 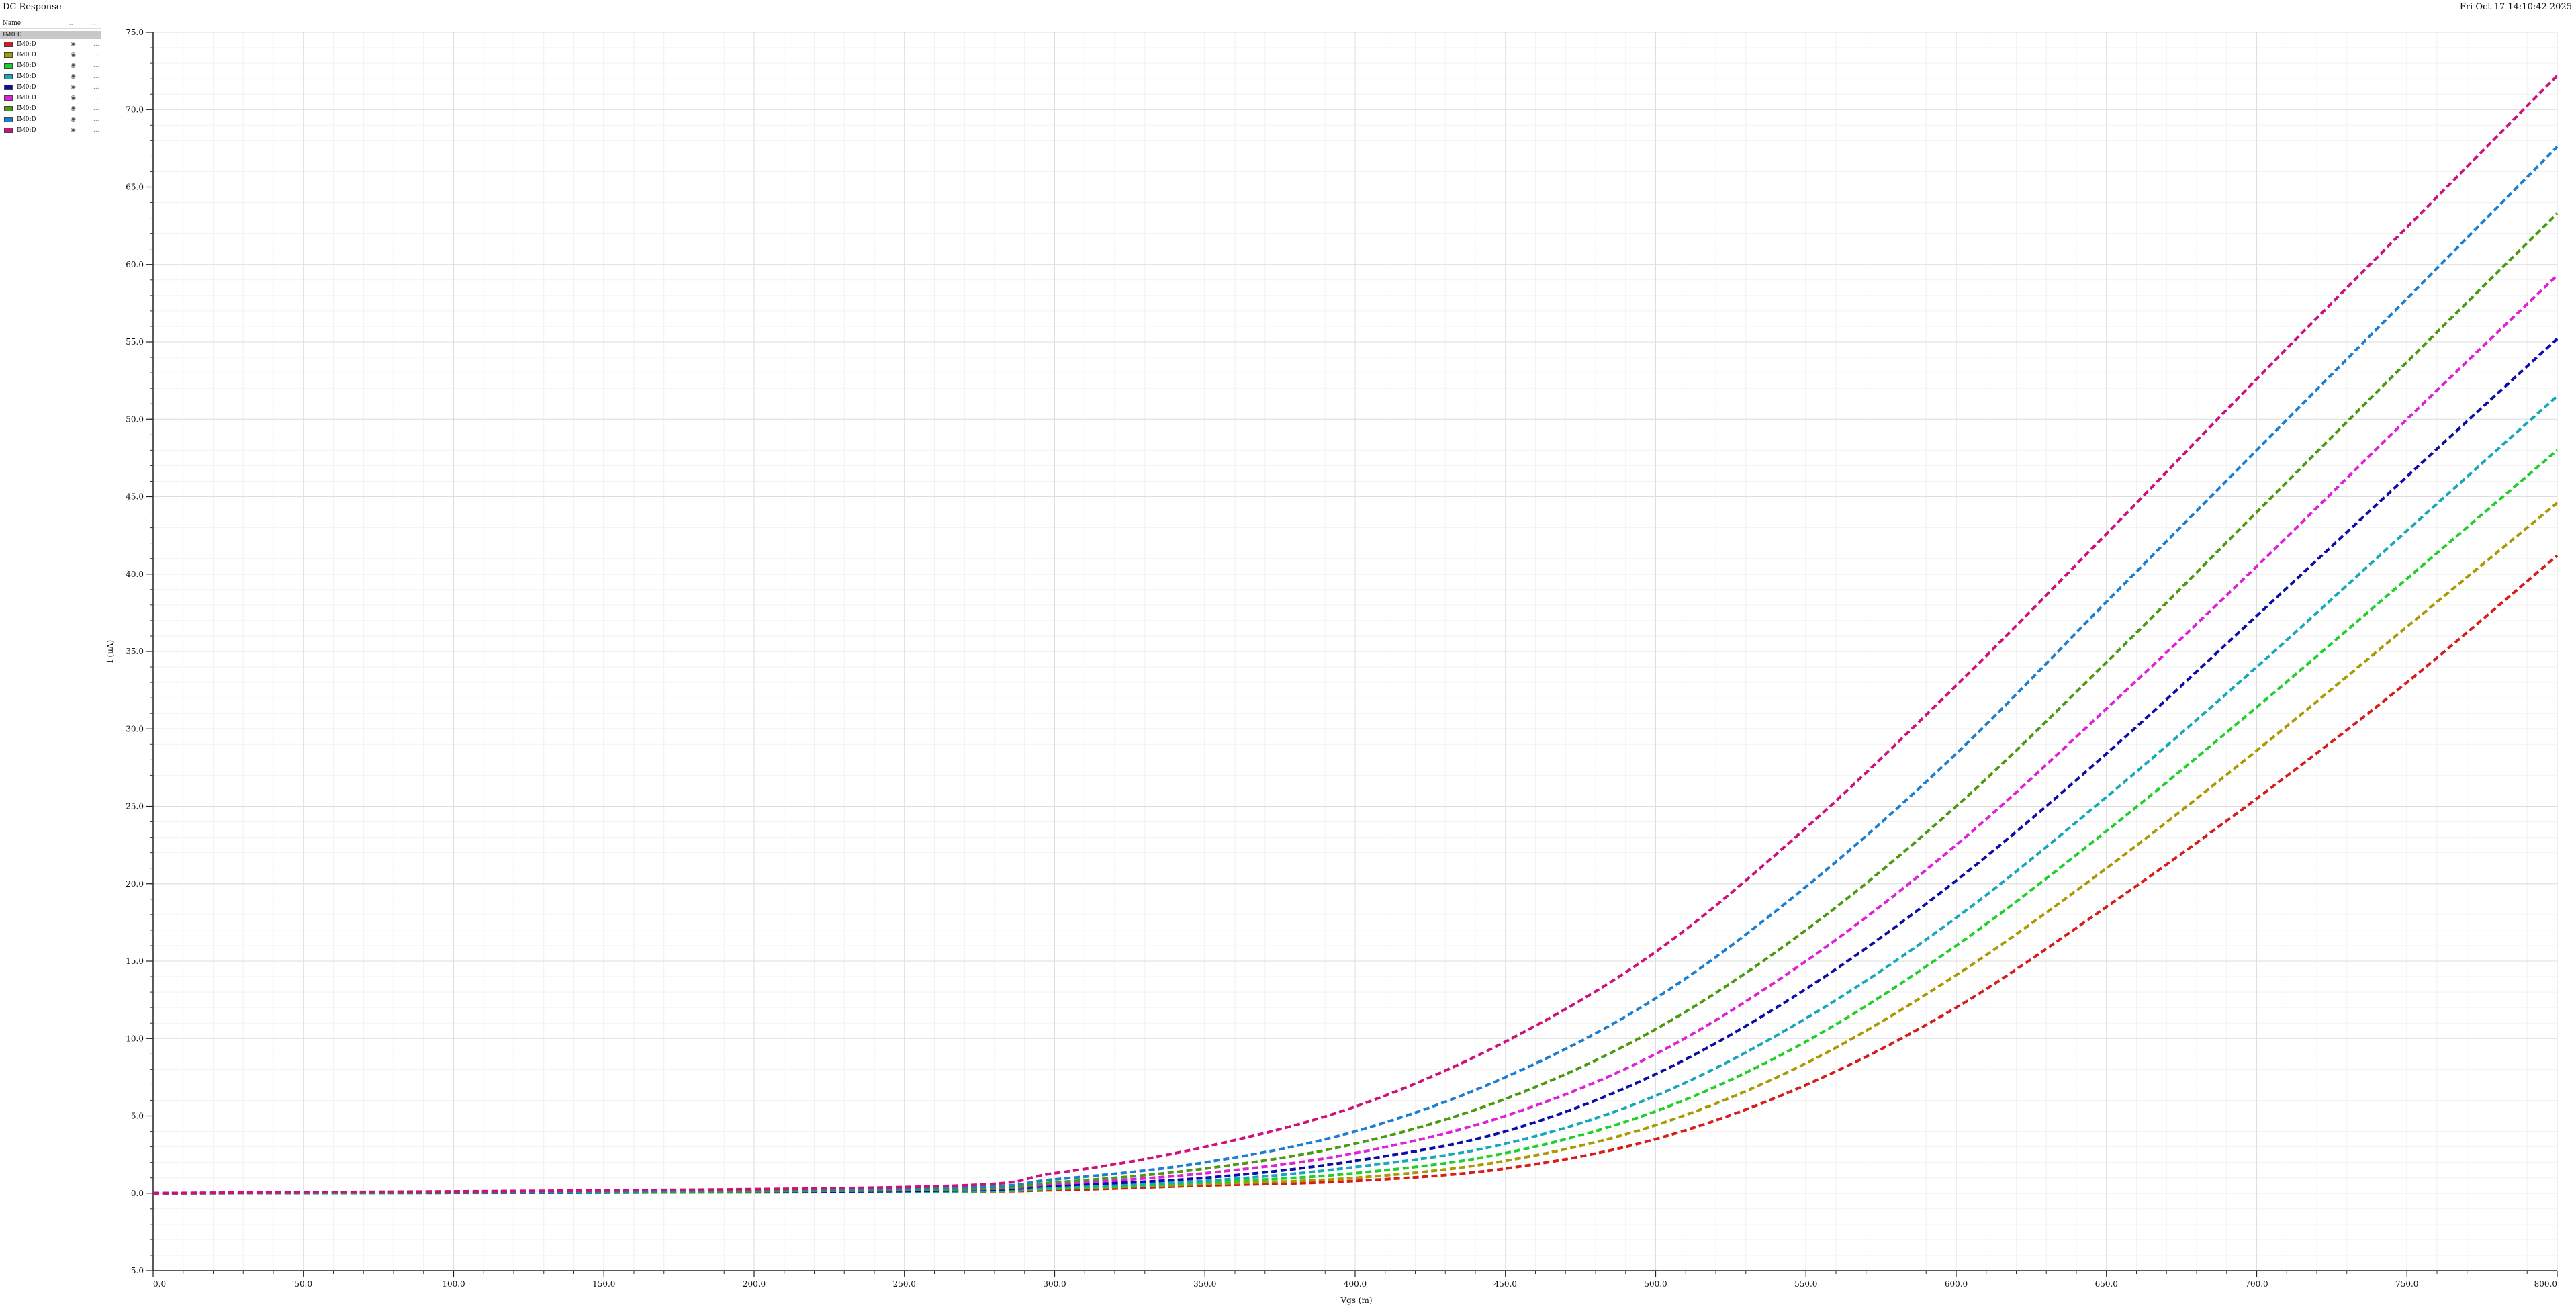 What do you see at coordinates (453, 1284) in the screenshot?
I see `x-tick-label: 100.0` at bounding box center [453, 1284].